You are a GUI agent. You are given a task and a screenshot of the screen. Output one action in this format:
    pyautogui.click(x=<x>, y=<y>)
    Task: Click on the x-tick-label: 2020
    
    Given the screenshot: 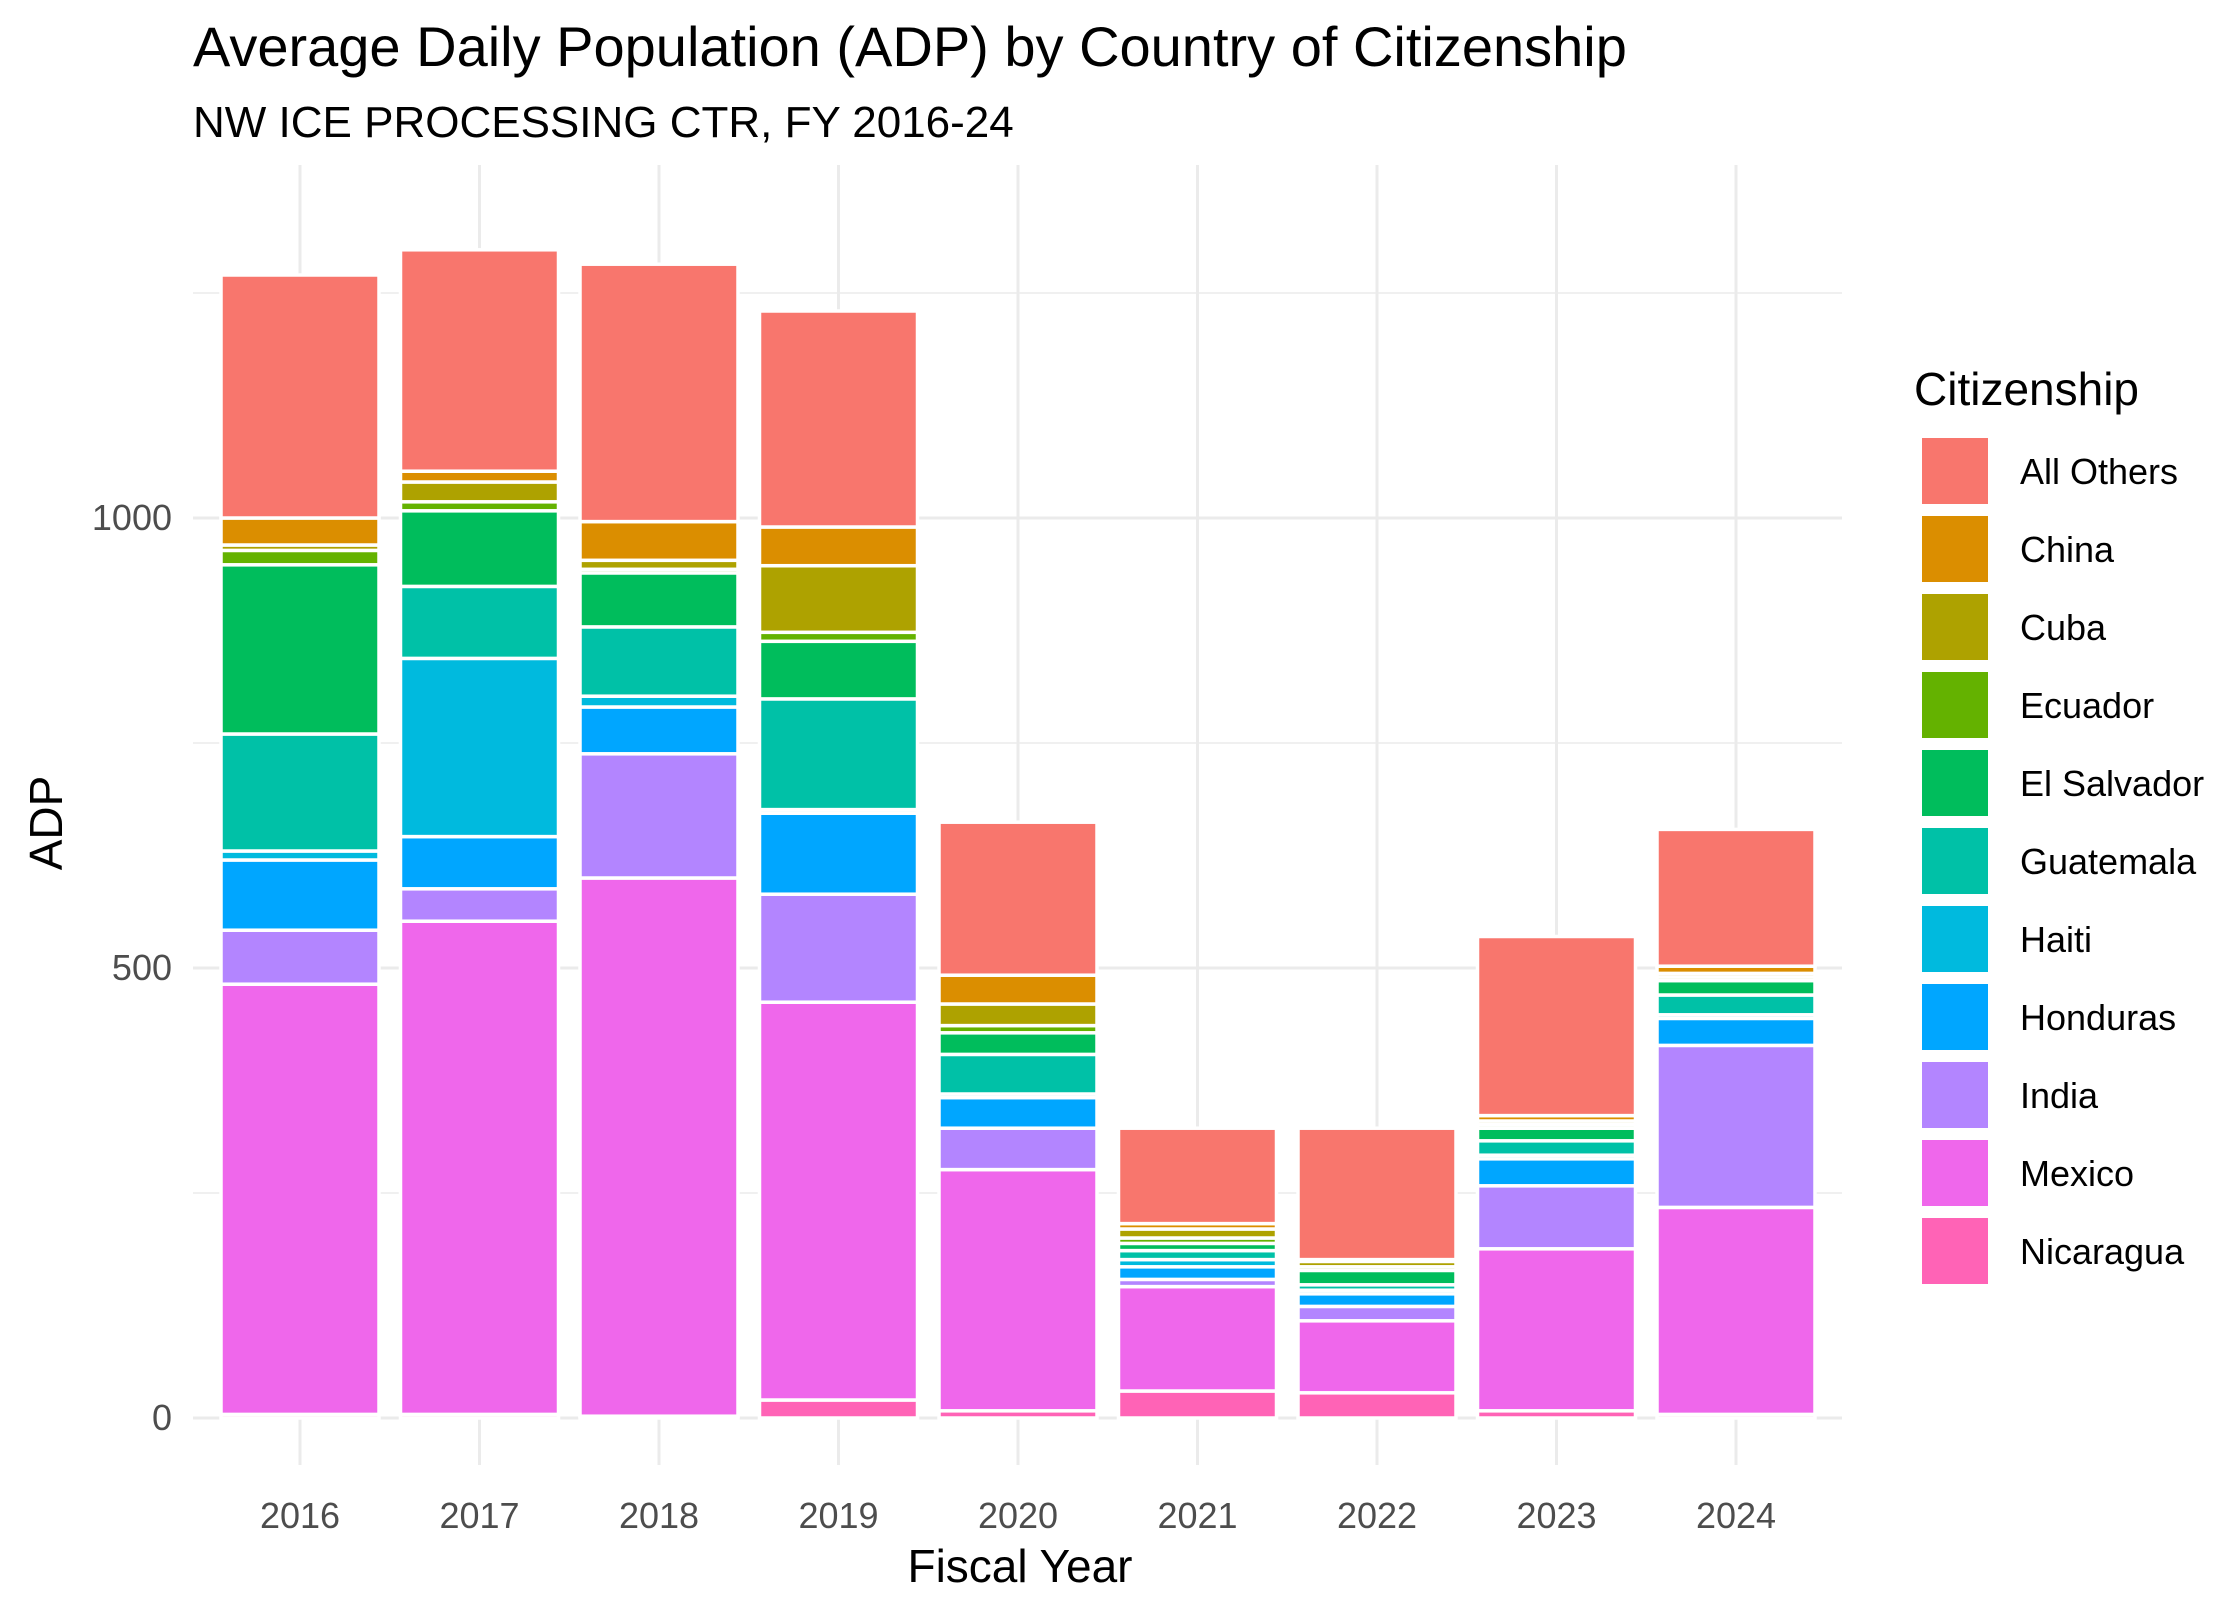 What is the action you would take?
    pyautogui.click(x=1018, y=1515)
    